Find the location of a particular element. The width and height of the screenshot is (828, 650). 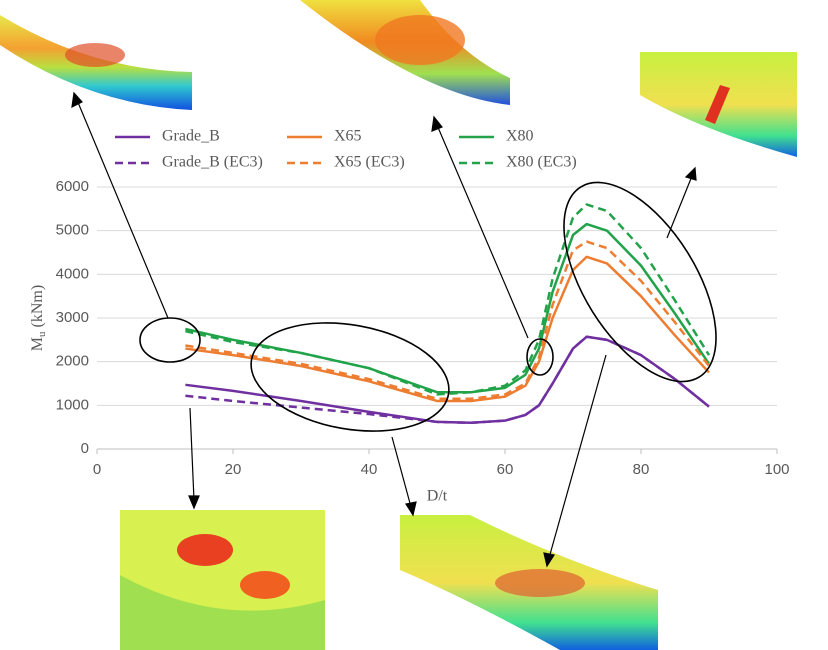

x-tick-label: 100 is located at coordinates (776, 469).